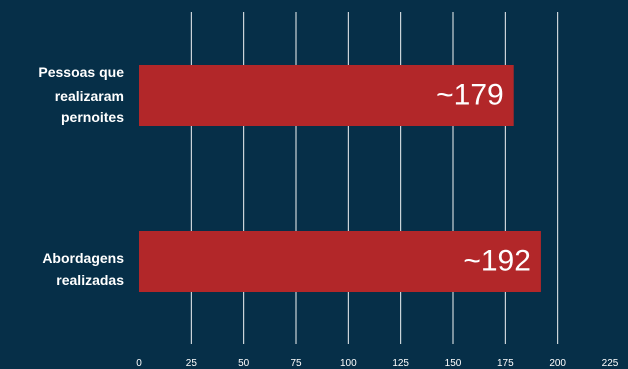 The image size is (628, 369). I want to click on x-tick-label: 125, so click(400, 363).